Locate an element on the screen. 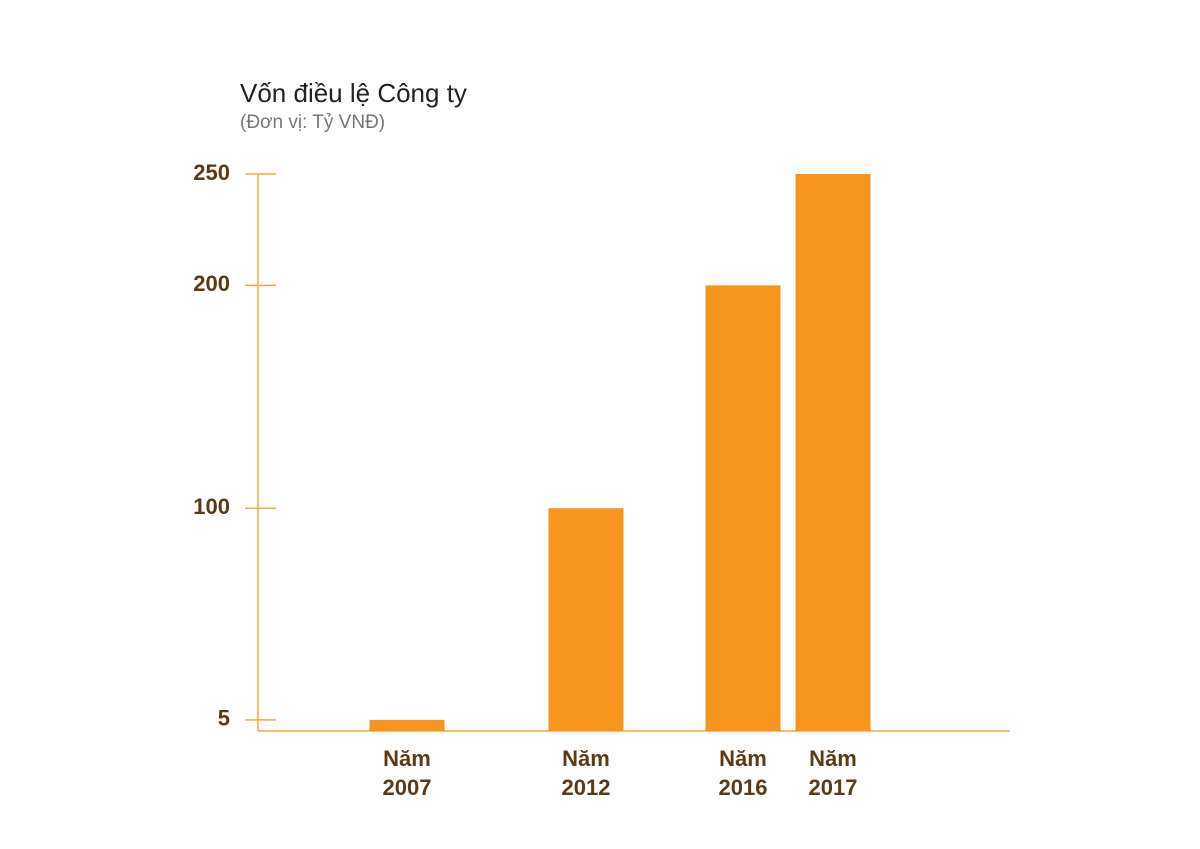 Image resolution: width=1200 pixels, height=849 pixels. x-tick-label: Năm 2012 is located at coordinates (586, 773).